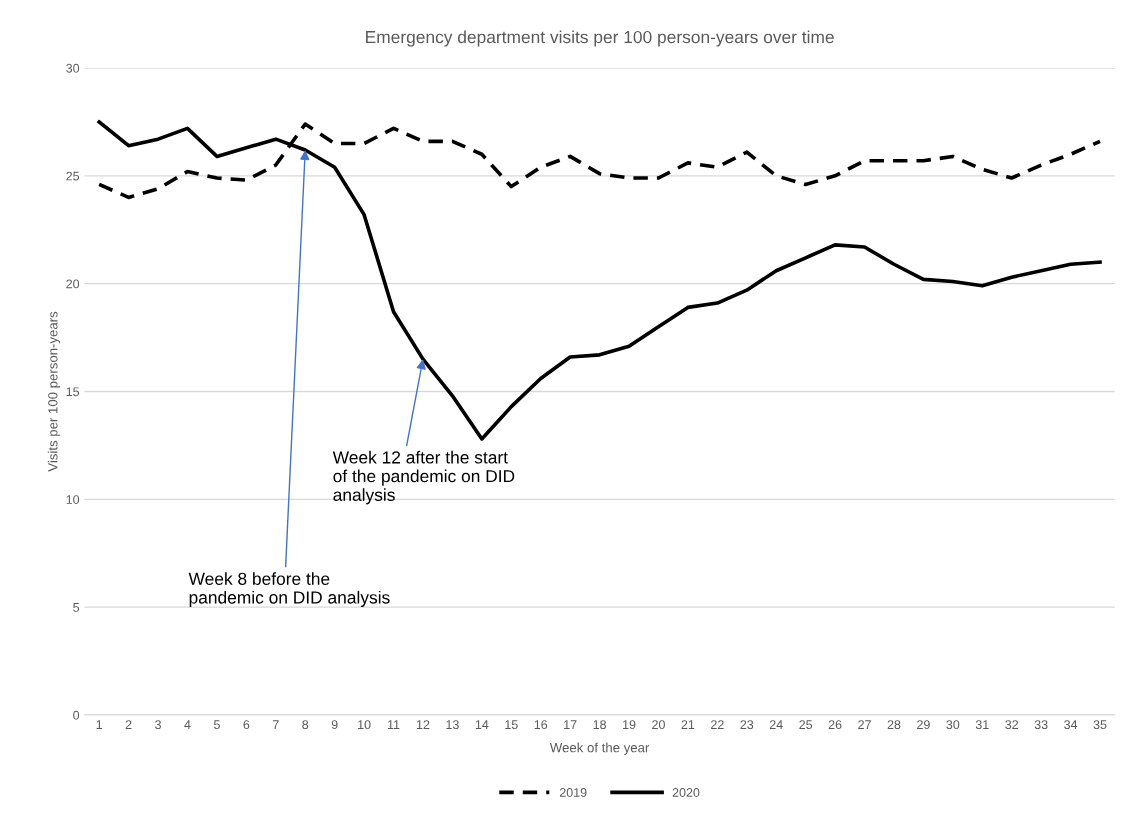 The height and width of the screenshot is (823, 1126). What do you see at coordinates (1071, 725) in the screenshot?
I see `x-tick-label: 34` at bounding box center [1071, 725].